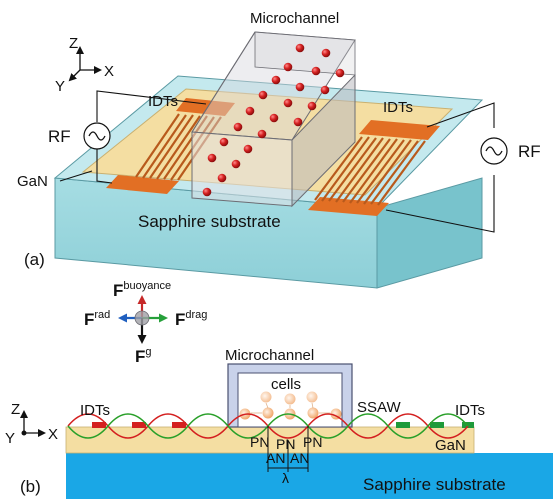  What do you see at coordinates (285, 444) in the screenshot?
I see `pn-label-2: PN` at bounding box center [285, 444].